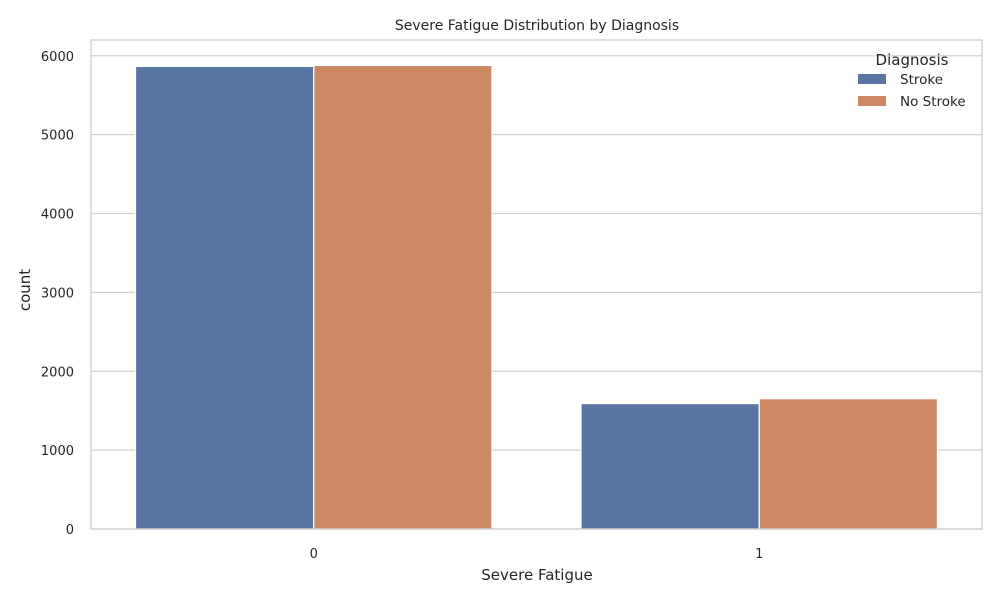 This screenshot has width=1000, height=600. I want to click on y-tick-label: 1000, so click(57, 451).